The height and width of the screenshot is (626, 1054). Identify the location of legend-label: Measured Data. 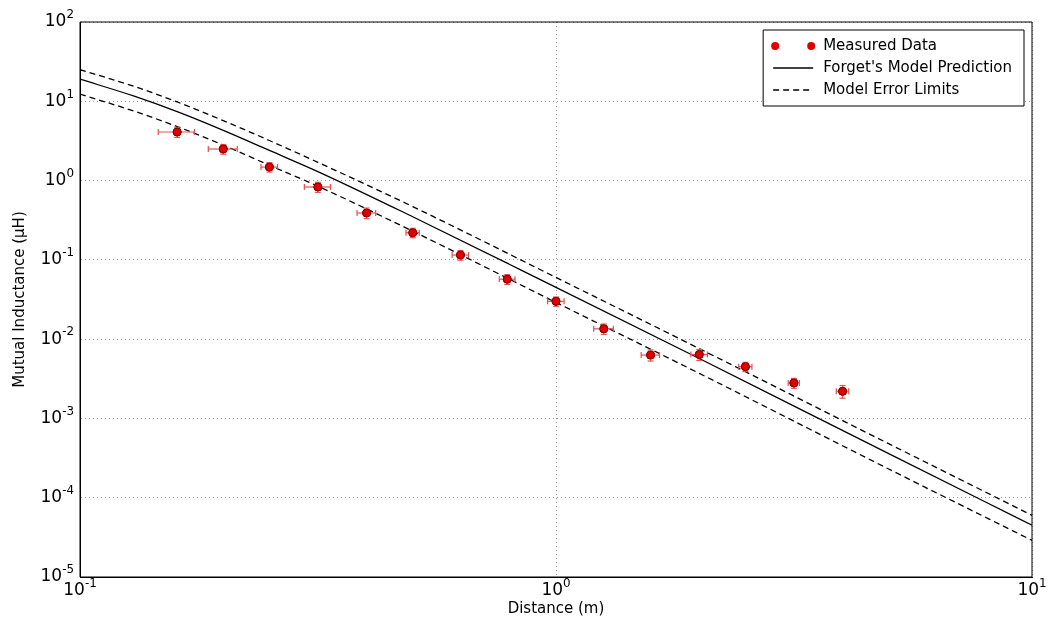
(880, 44).